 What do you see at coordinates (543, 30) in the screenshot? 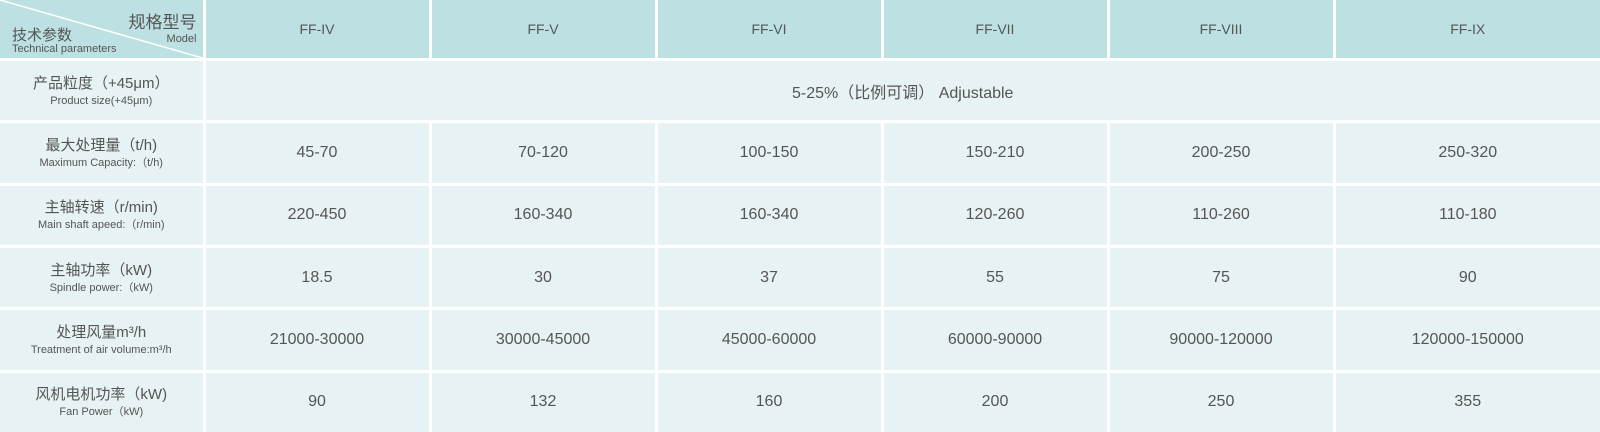
I see `model-header: FF-V` at bounding box center [543, 30].